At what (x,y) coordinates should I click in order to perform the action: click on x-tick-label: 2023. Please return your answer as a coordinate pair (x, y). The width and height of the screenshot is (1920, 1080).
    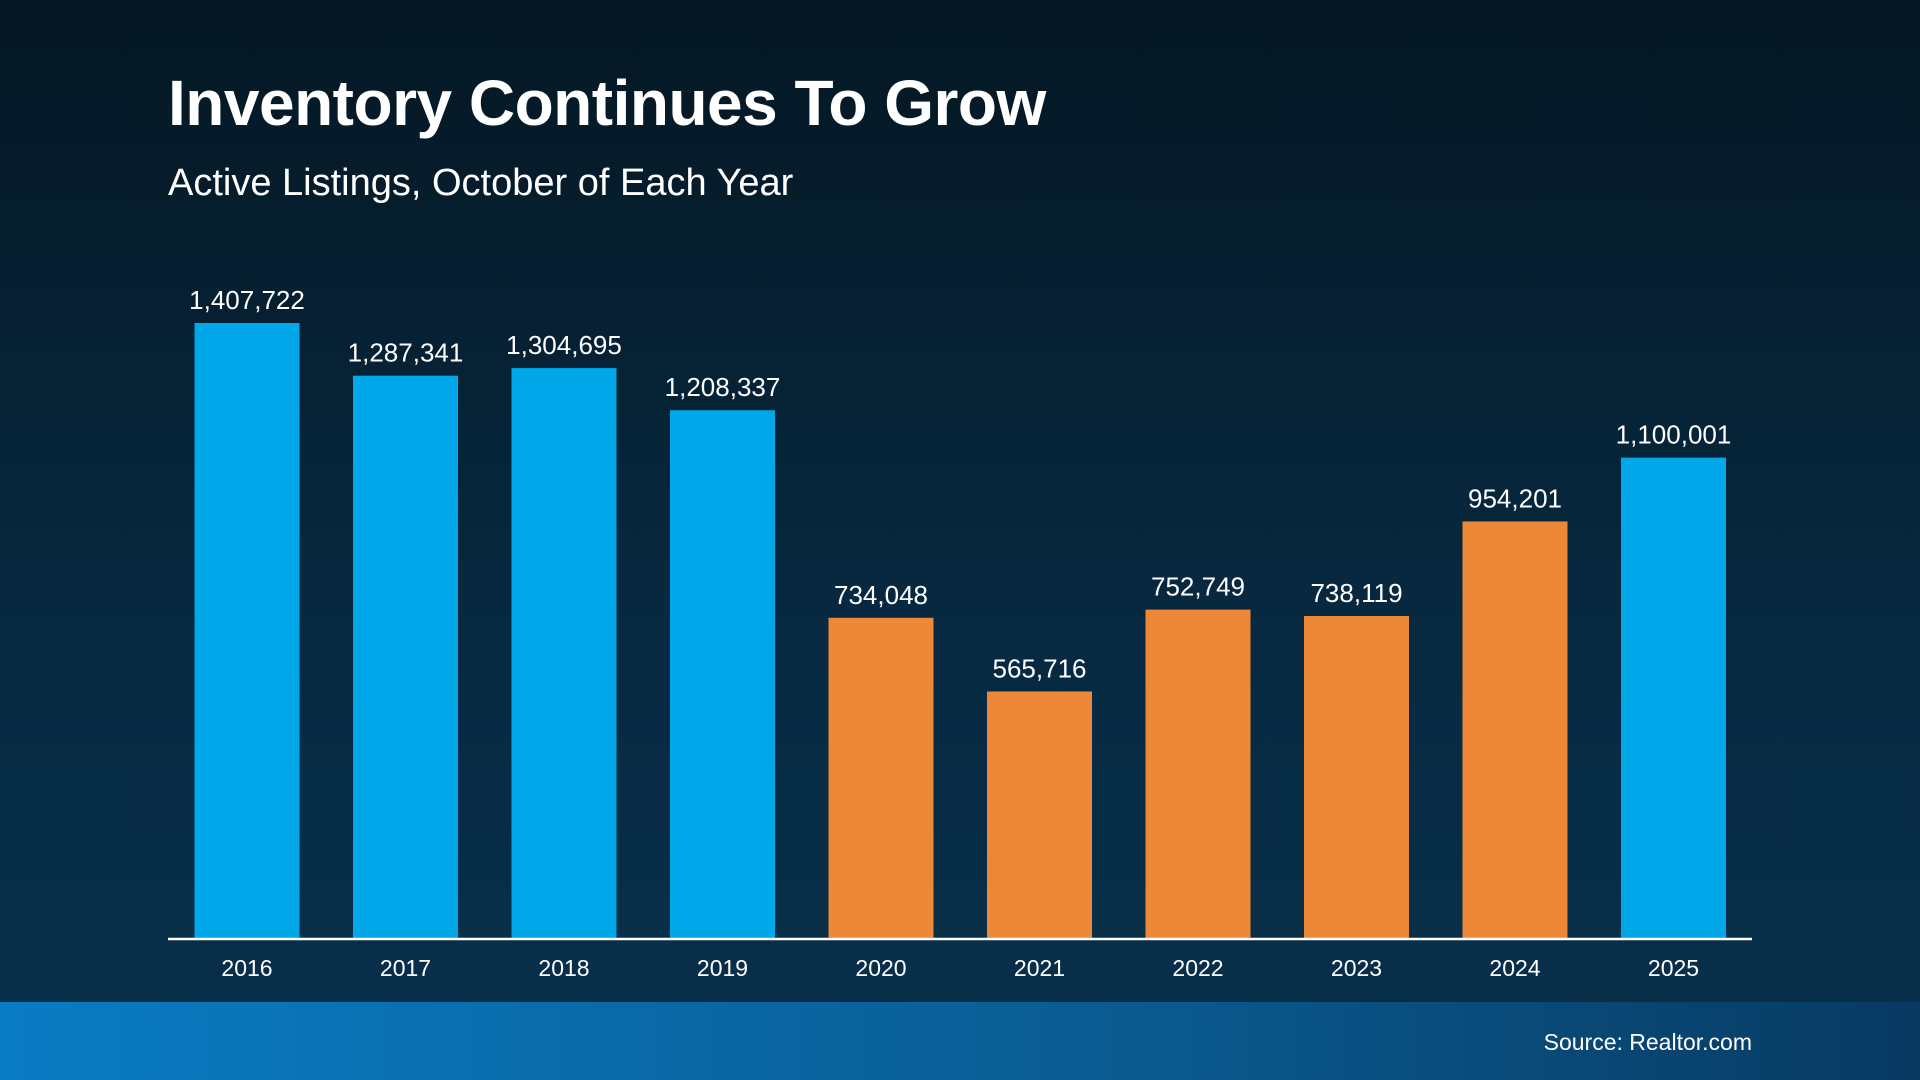
    Looking at the image, I should click on (1356, 968).